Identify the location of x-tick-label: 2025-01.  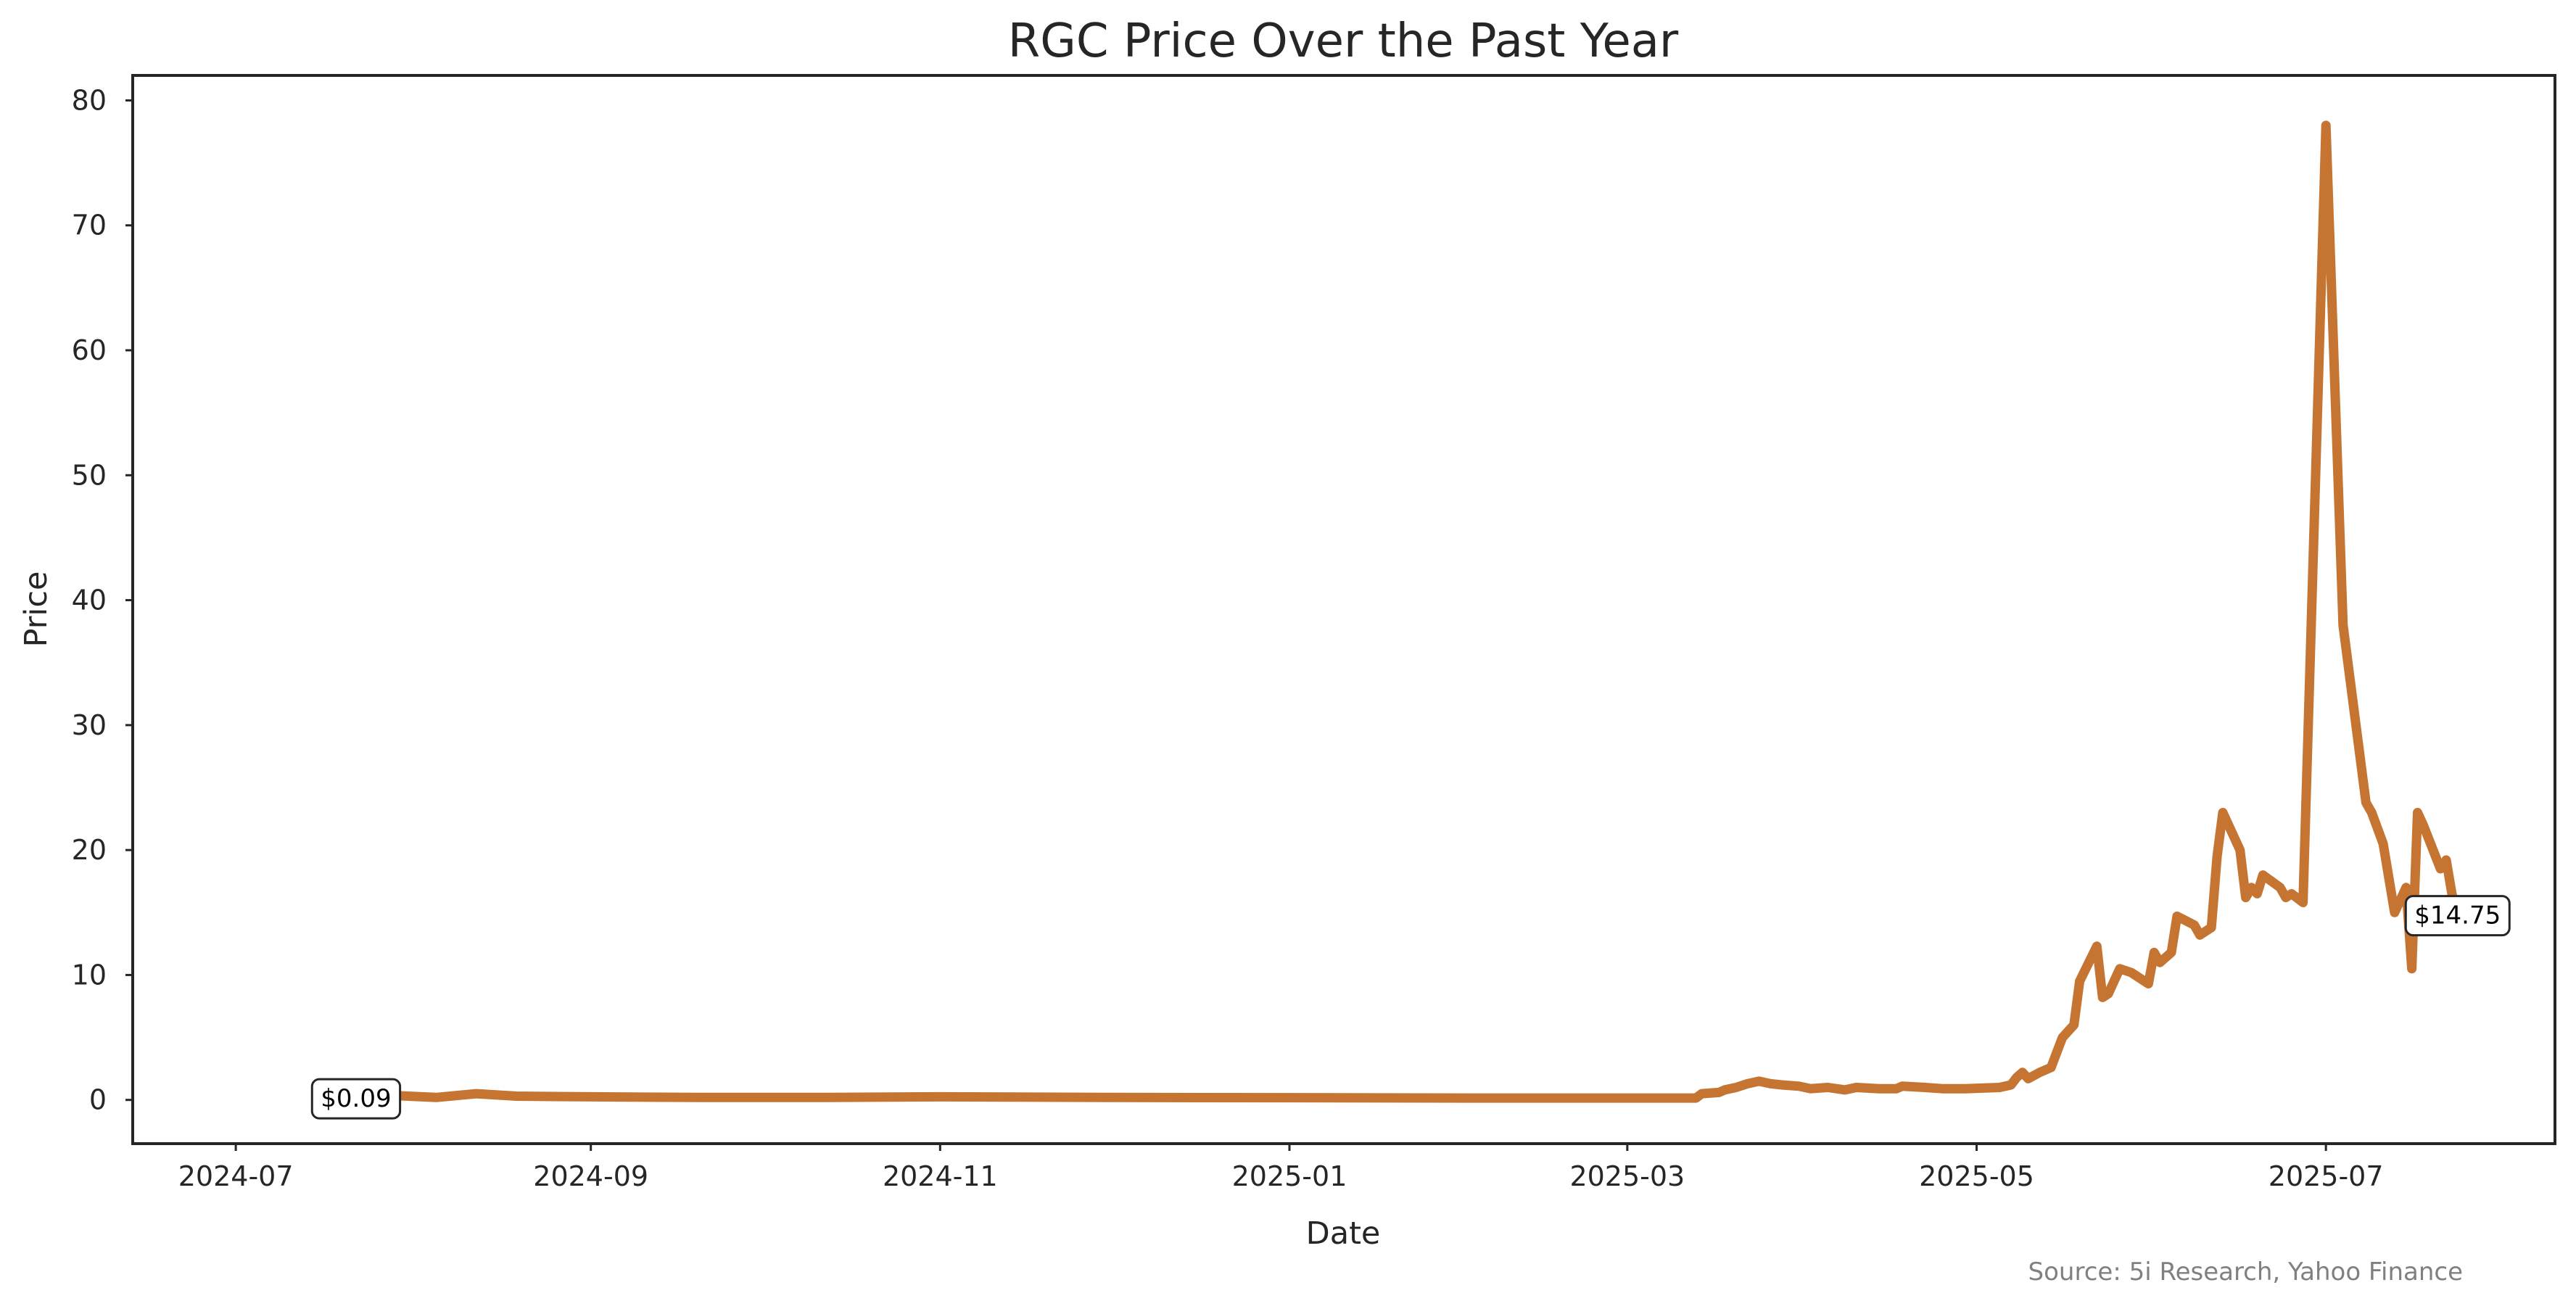
(1289, 1176).